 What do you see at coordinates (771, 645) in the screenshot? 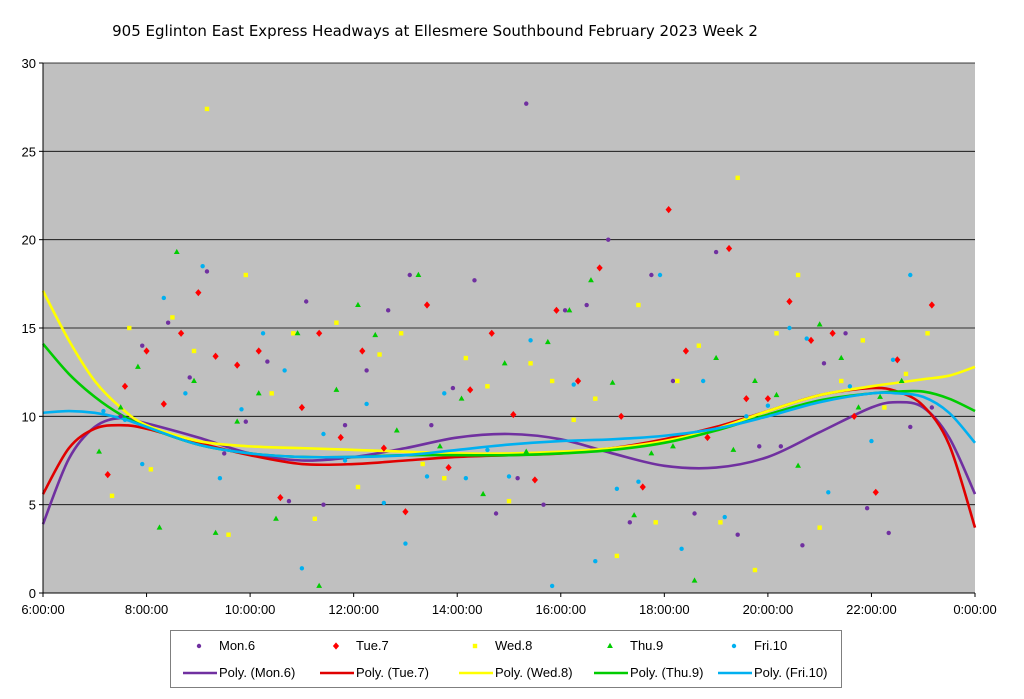
I see `legend-label: Fri.10` at bounding box center [771, 645].